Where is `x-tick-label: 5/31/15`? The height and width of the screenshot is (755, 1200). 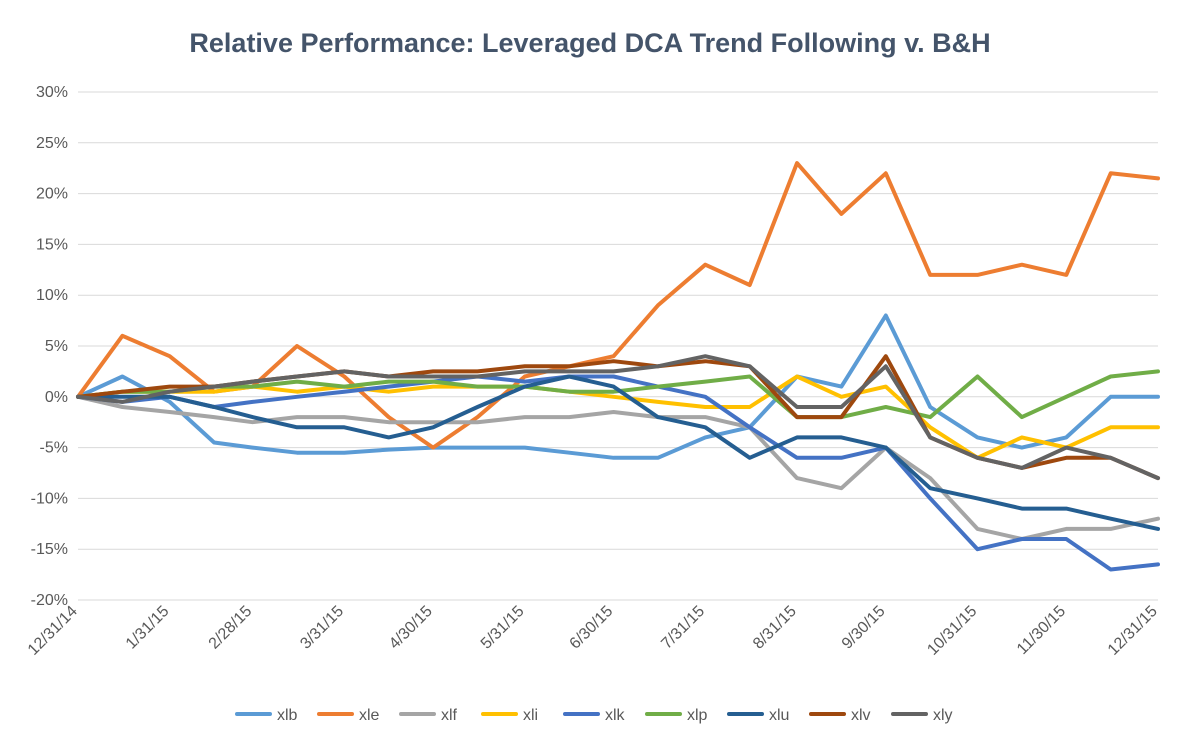
x-tick-label: 5/31/15 is located at coordinates (503, 628).